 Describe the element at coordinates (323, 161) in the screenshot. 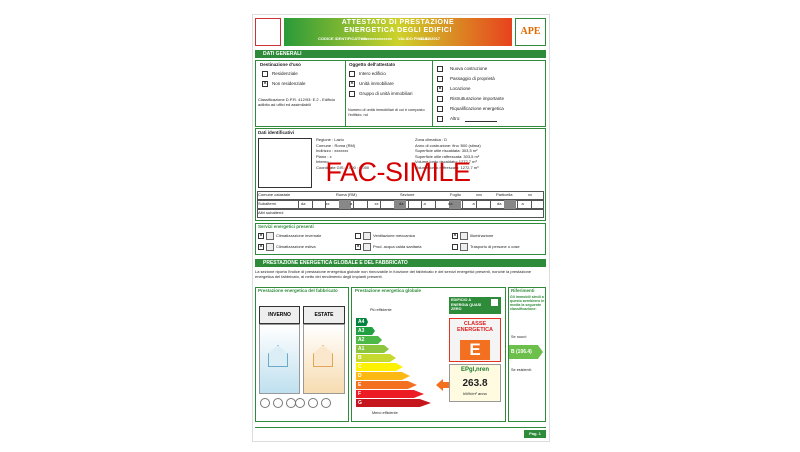

I see `text: Interno :` at that location.